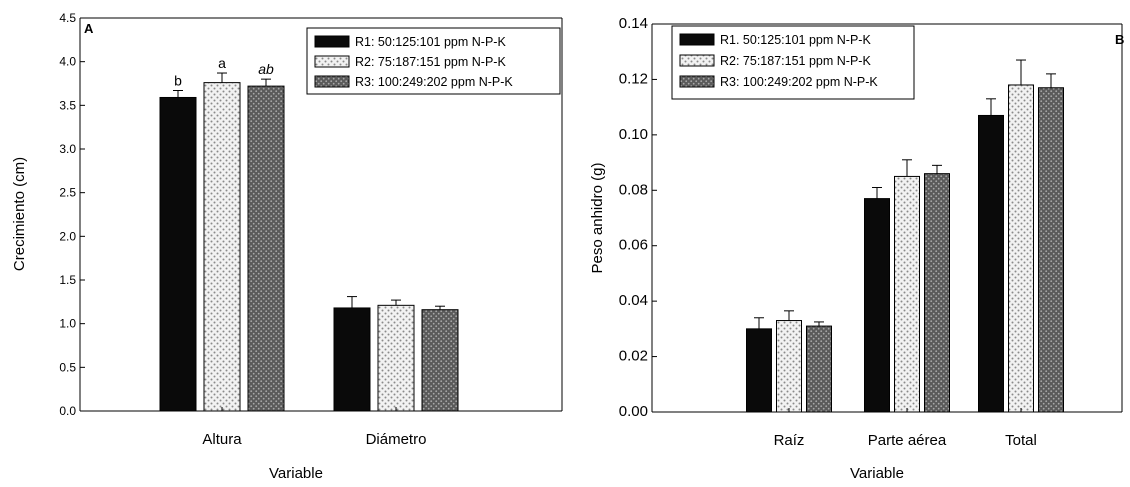  What do you see at coordinates (67, 367) in the screenshot?
I see `y-tick-label: 0.5` at bounding box center [67, 367].